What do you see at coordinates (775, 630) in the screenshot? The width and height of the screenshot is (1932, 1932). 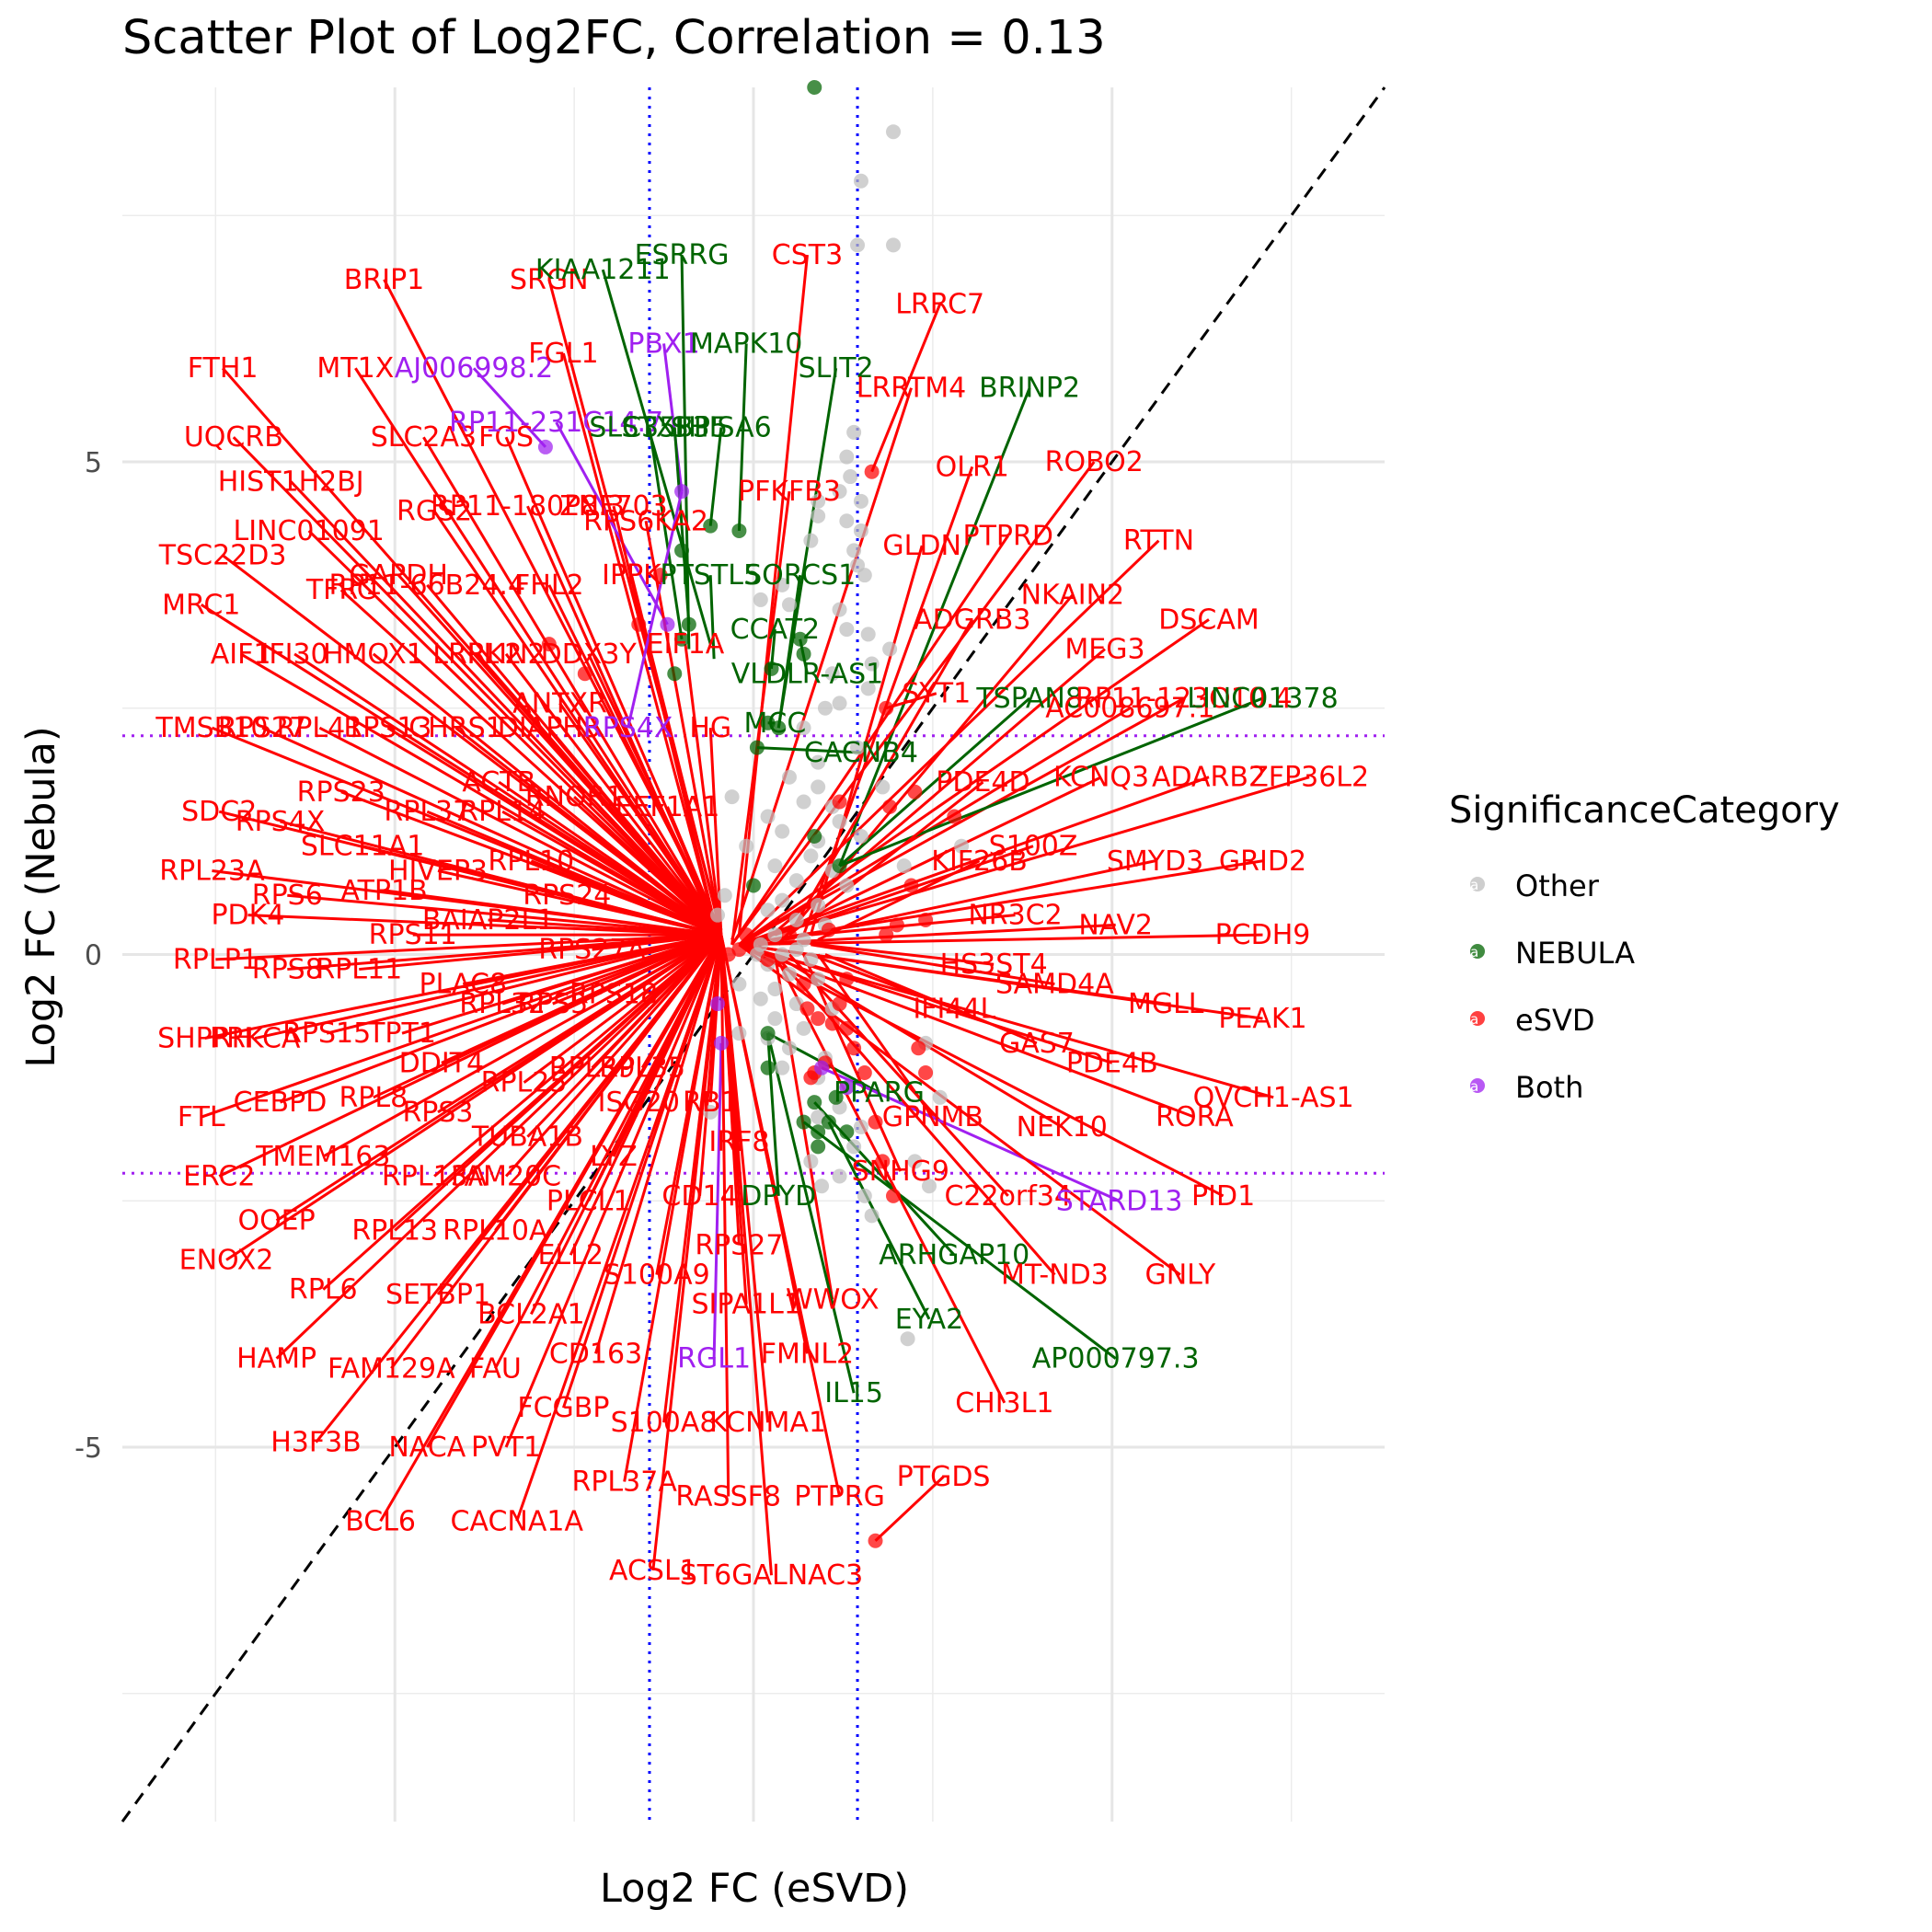 I see `gene-label: CCAT2` at bounding box center [775, 630].